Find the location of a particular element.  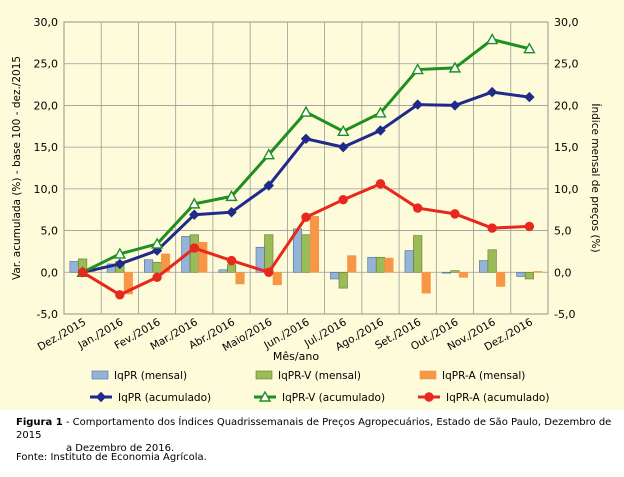

y-tick-label-left: 30,0 is located at coordinates (46, 22).